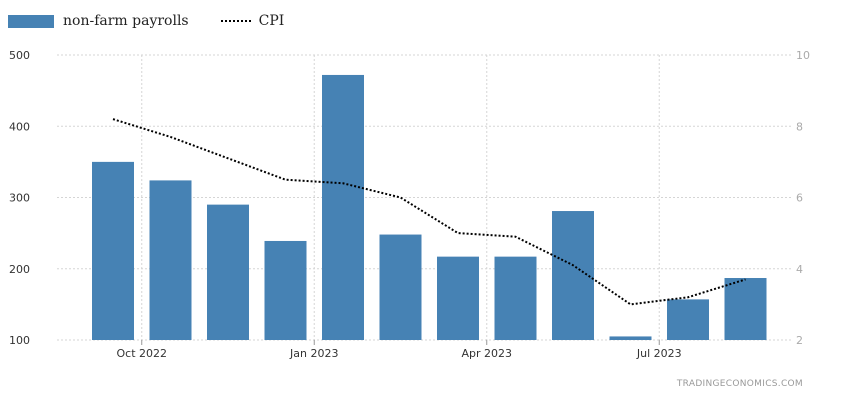 This screenshot has width=850, height=400. I want to click on y-left-tick-label: 300, so click(19, 198).